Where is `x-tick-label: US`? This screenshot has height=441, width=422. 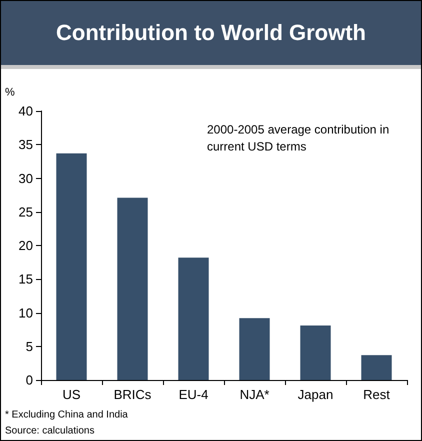 x-tick-label: US is located at coordinates (71, 394).